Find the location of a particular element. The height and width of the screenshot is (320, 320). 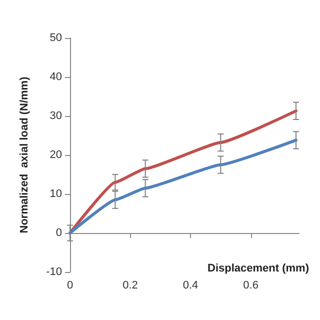

y-tick-label: 10 is located at coordinates (56, 194).